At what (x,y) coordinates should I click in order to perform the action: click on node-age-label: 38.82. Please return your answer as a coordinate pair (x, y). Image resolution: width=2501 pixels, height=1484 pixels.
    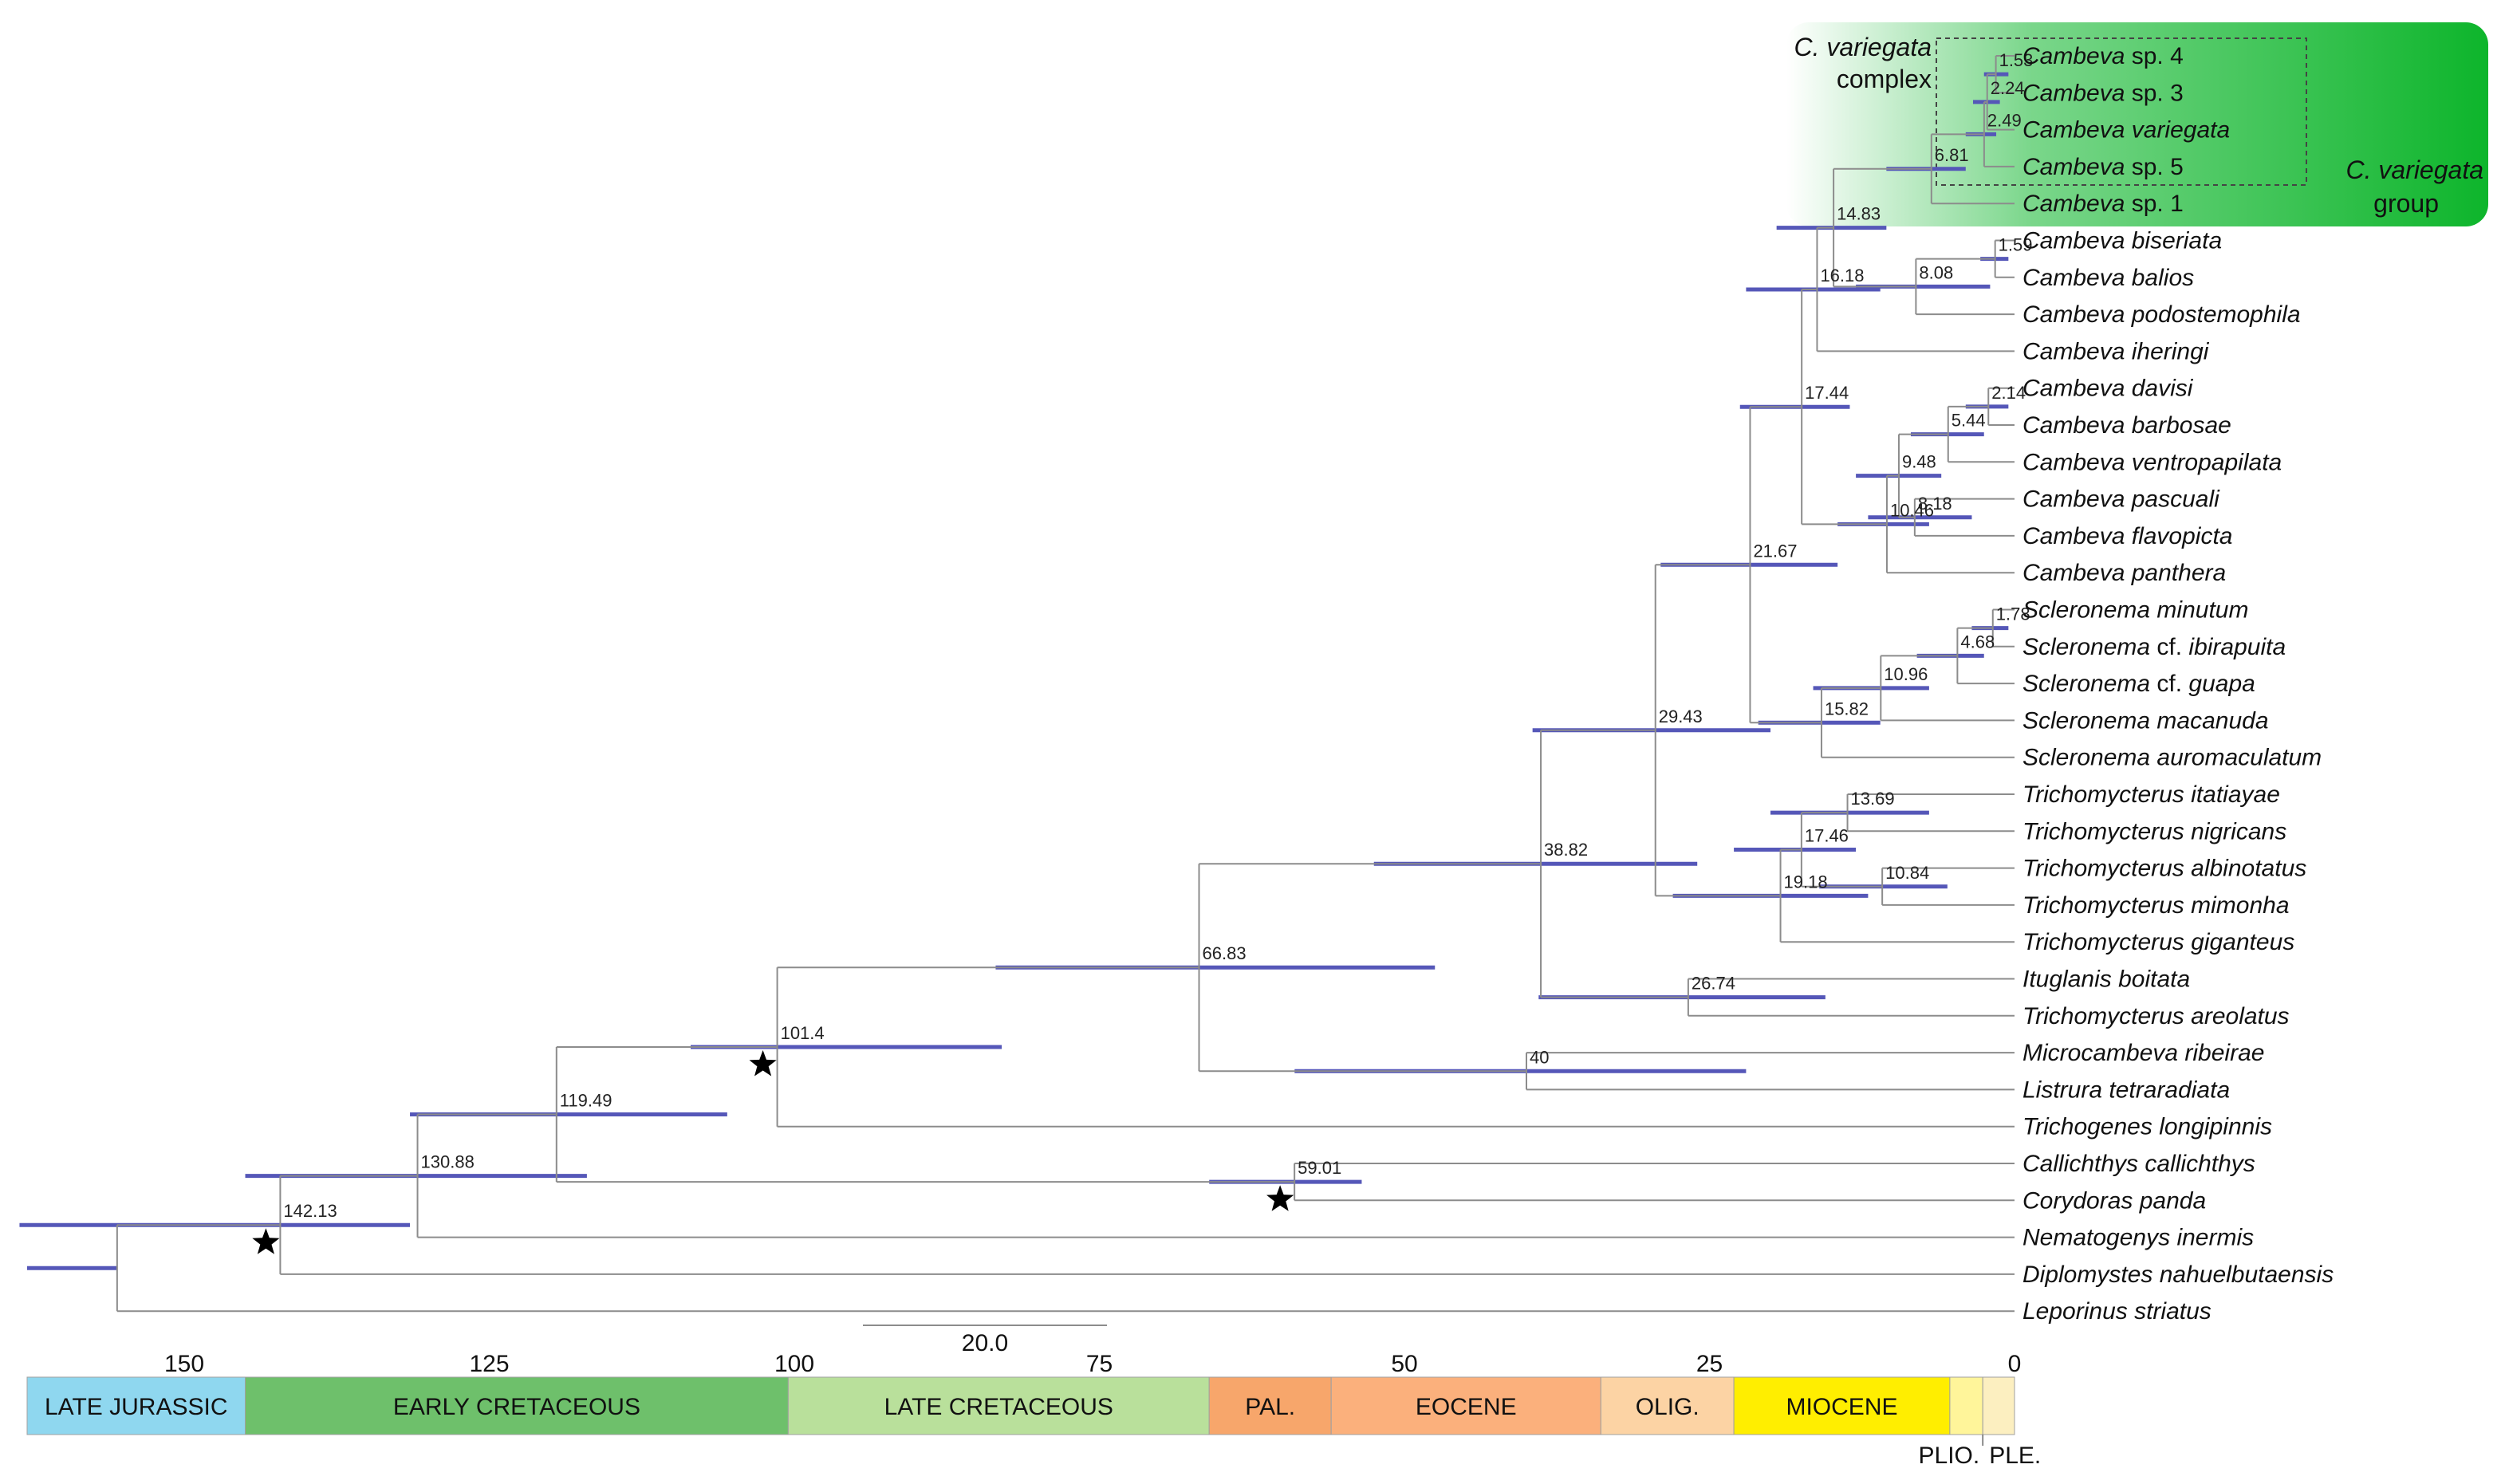
    Looking at the image, I should click on (1566, 850).